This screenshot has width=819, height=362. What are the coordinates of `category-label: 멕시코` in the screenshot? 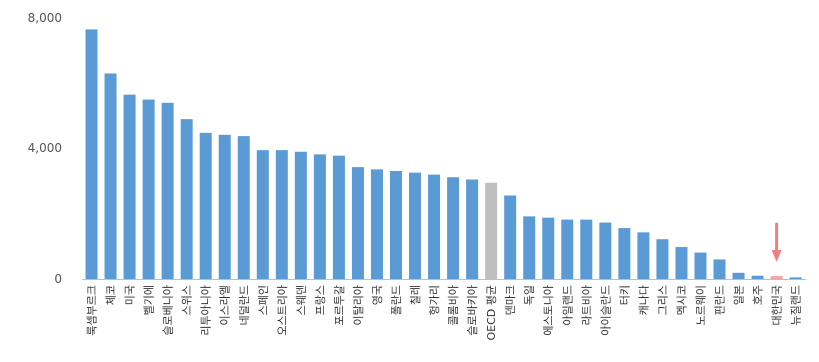 It's located at (681, 300).